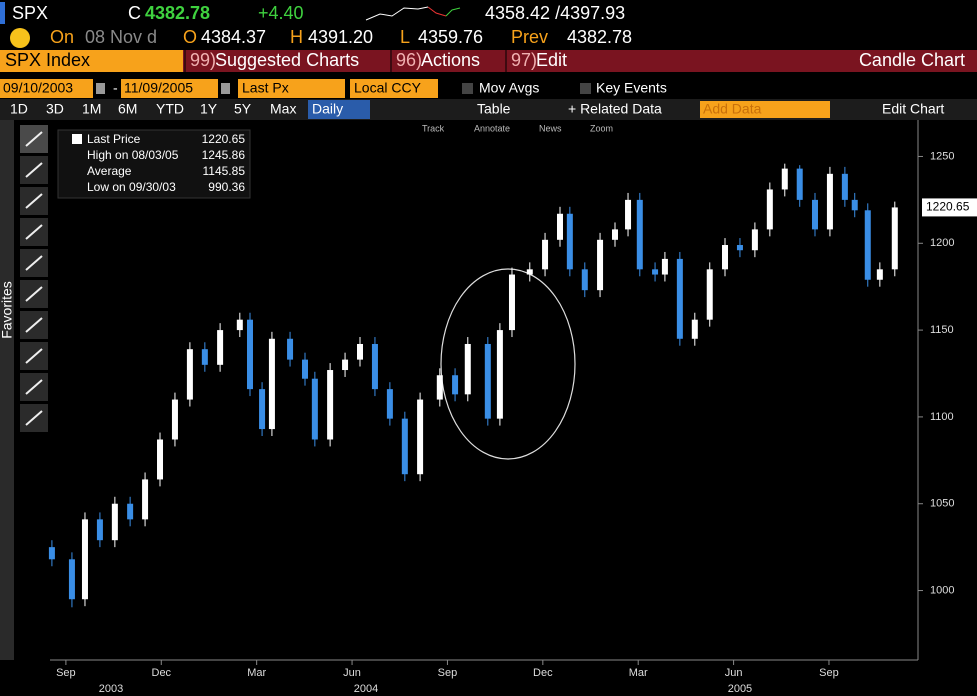 The image size is (977, 696). Describe the element at coordinates (209, 109) in the screenshot. I see `period: 1Y` at that location.